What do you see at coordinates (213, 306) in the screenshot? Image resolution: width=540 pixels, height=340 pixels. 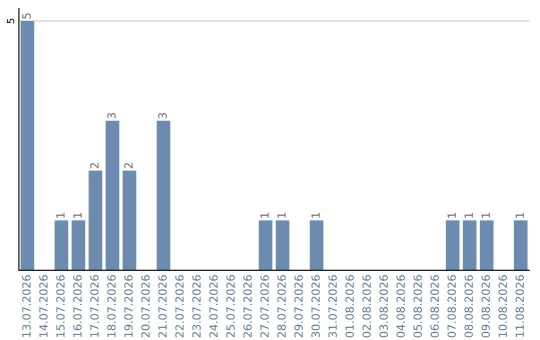 I see `x-tick-label: 24.07.2026` at bounding box center [213, 306].